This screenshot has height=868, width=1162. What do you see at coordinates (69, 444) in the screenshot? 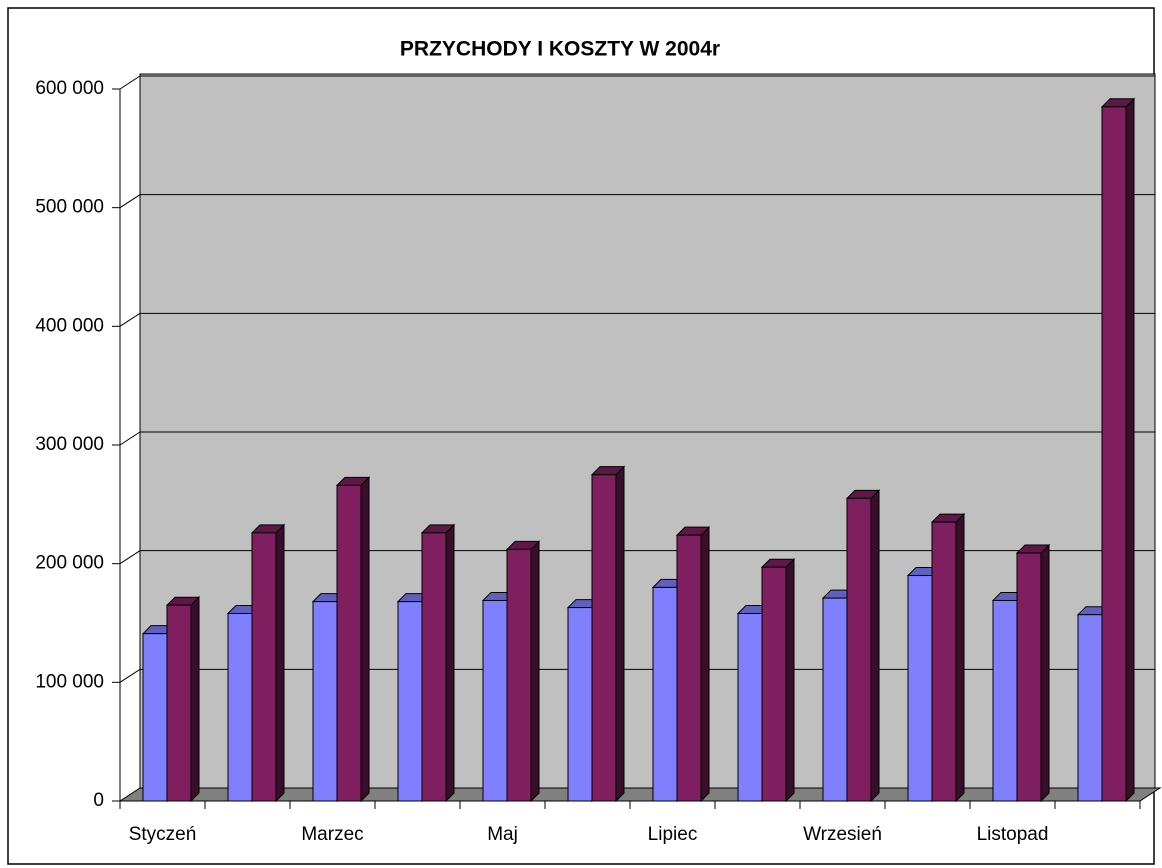
I see `y-tick-label: 300 000` at bounding box center [69, 444].